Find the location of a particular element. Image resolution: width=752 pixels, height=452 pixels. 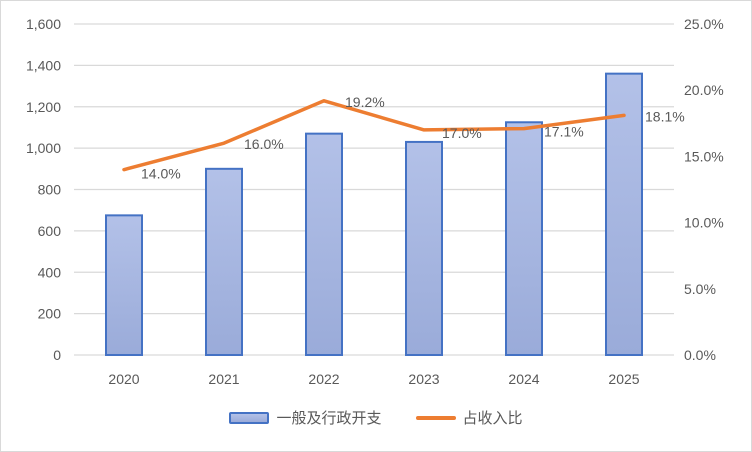

bar-2023 is located at coordinates (424, 248).